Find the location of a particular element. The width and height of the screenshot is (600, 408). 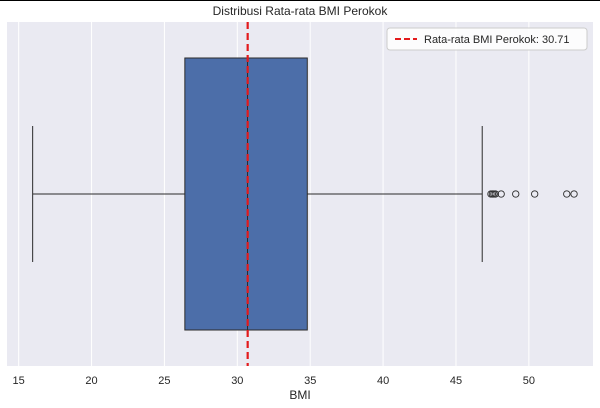

iqr-box is located at coordinates (246, 194).